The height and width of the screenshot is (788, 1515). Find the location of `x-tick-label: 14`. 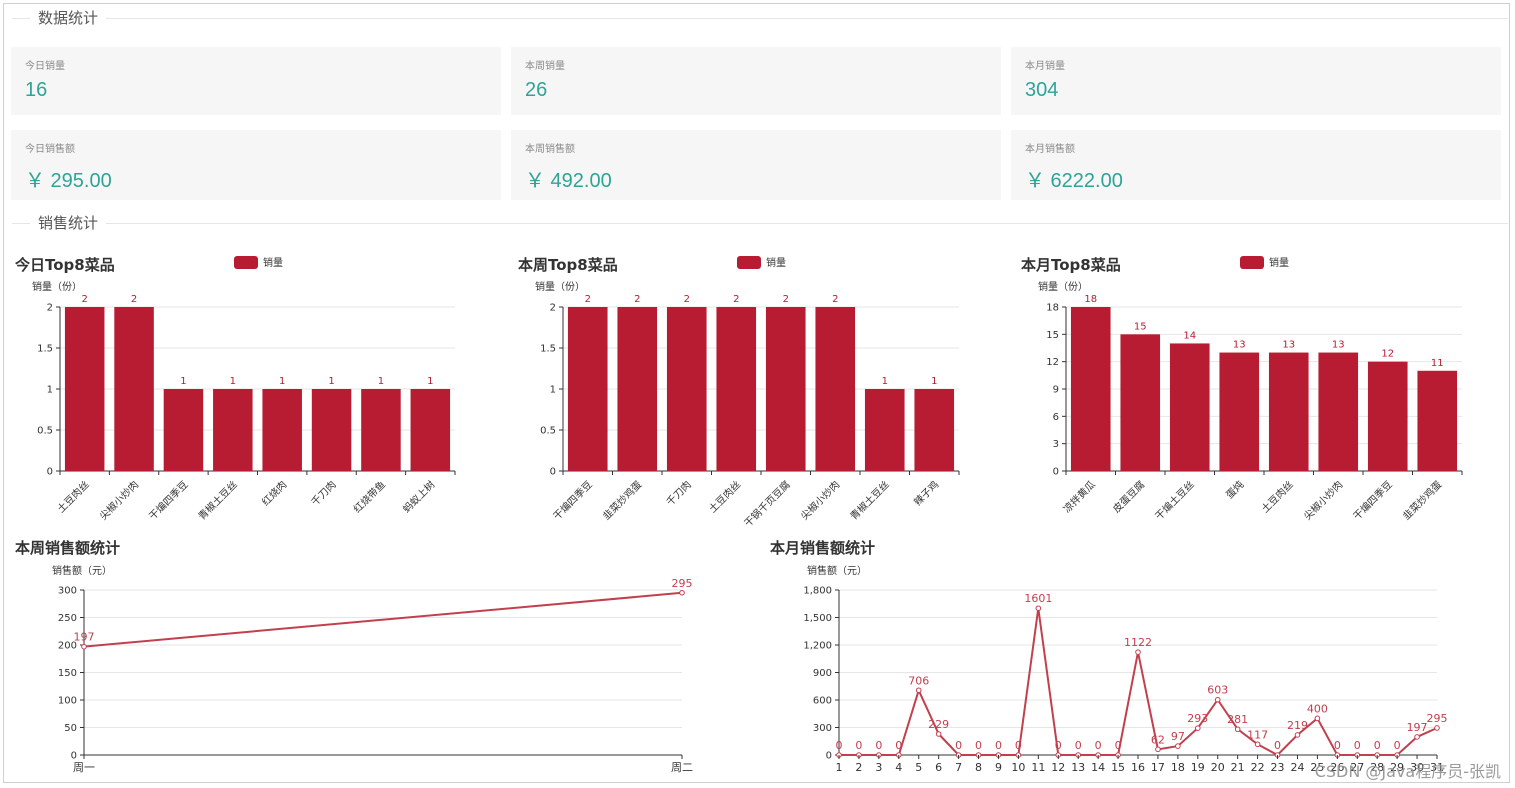

x-tick-label: 14 is located at coordinates (1098, 767).